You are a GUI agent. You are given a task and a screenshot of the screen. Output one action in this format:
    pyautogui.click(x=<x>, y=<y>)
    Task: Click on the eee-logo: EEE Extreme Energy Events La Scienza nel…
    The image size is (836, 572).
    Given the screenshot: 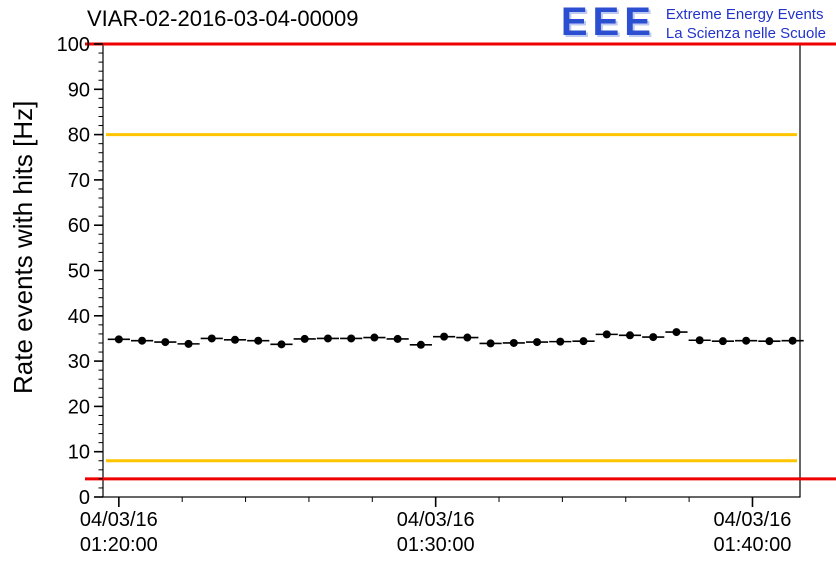 What is the action you would take?
    pyautogui.click(x=693, y=22)
    